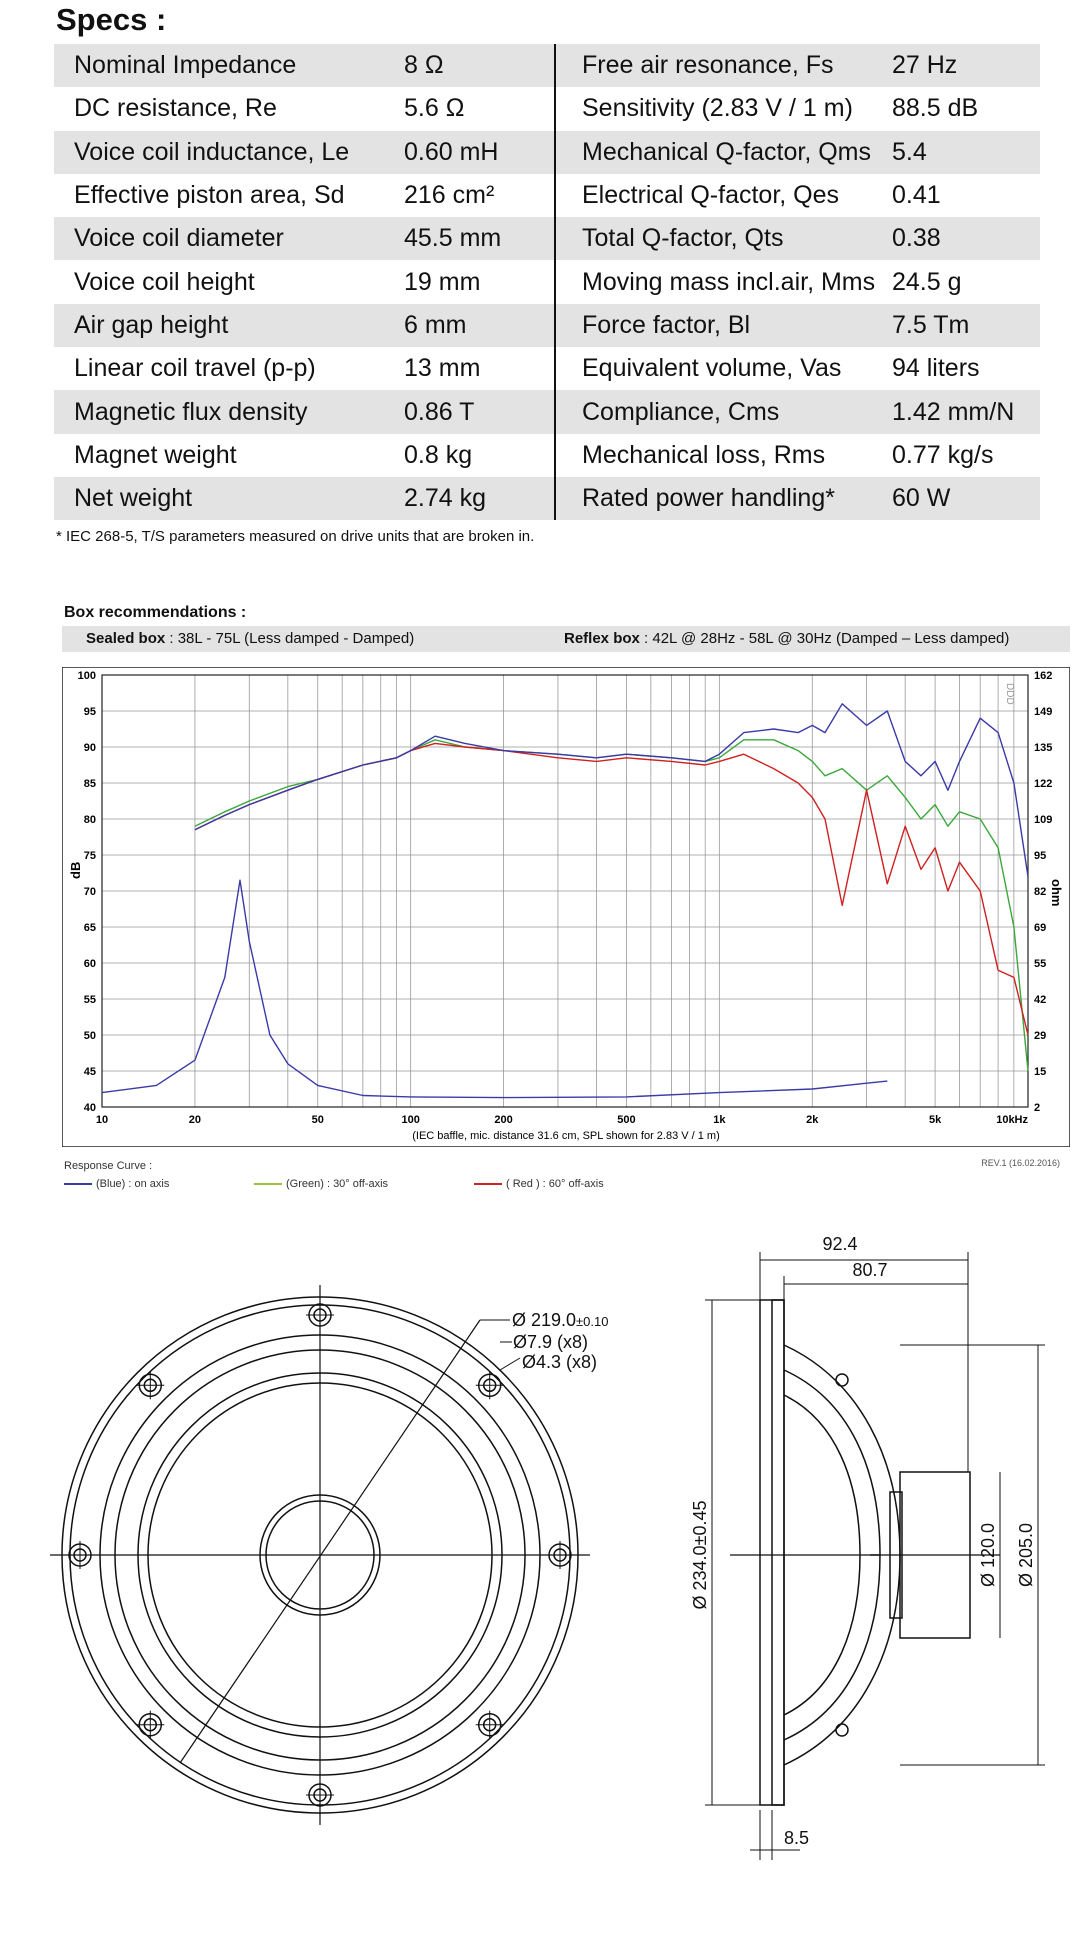 The image size is (1080, 1935). What do you see at coordinates (927, 281) in the screenshot?
I see `spec-value: 24.5 g` at bounding box center [927, 281].